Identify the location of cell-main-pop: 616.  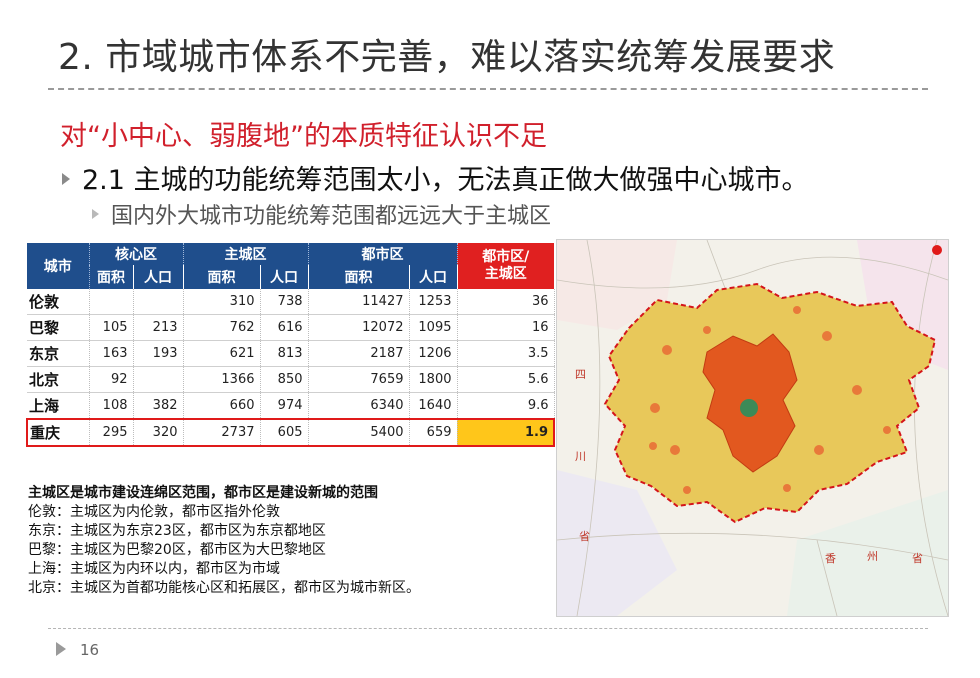
(284, 327).